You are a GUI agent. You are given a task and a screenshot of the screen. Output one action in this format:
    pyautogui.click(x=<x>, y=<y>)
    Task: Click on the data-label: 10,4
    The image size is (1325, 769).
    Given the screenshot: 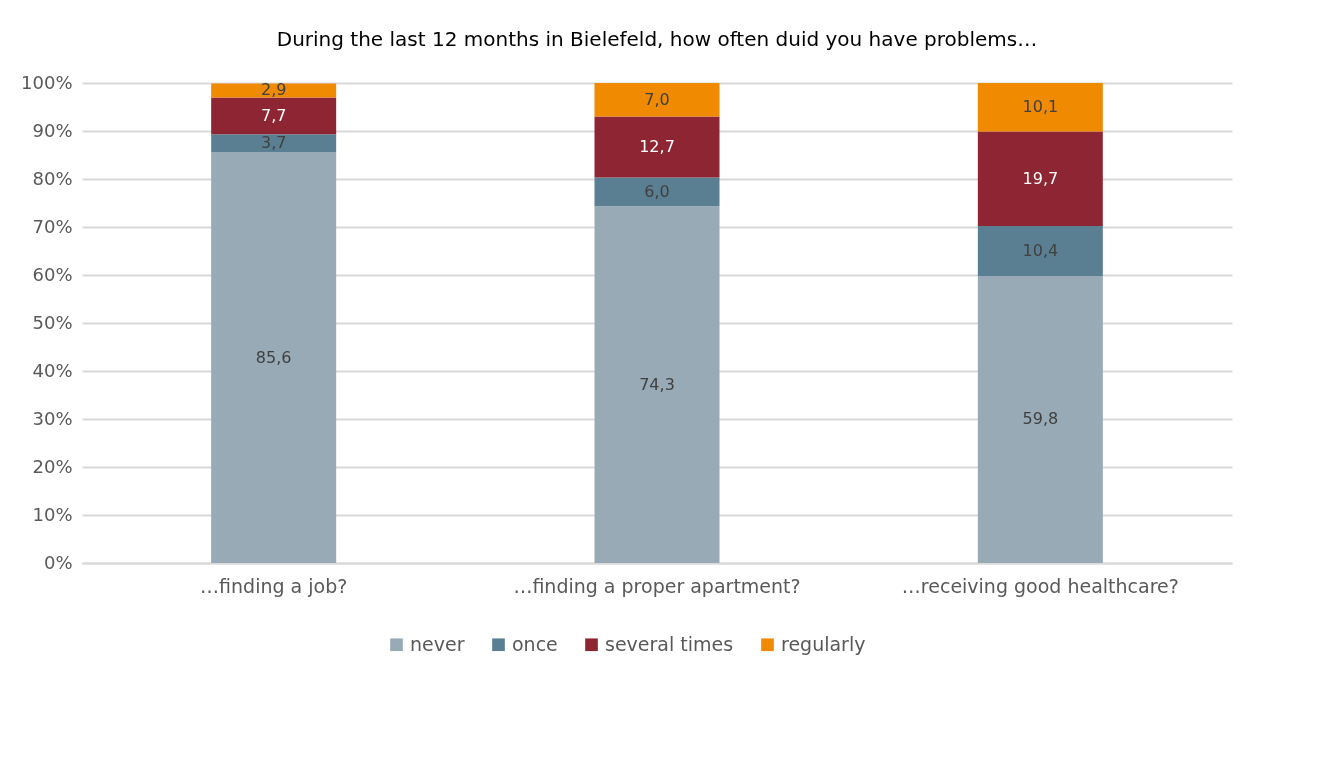 What is the action you would take?
    pyautogui.click(x=1040, y=250)
    